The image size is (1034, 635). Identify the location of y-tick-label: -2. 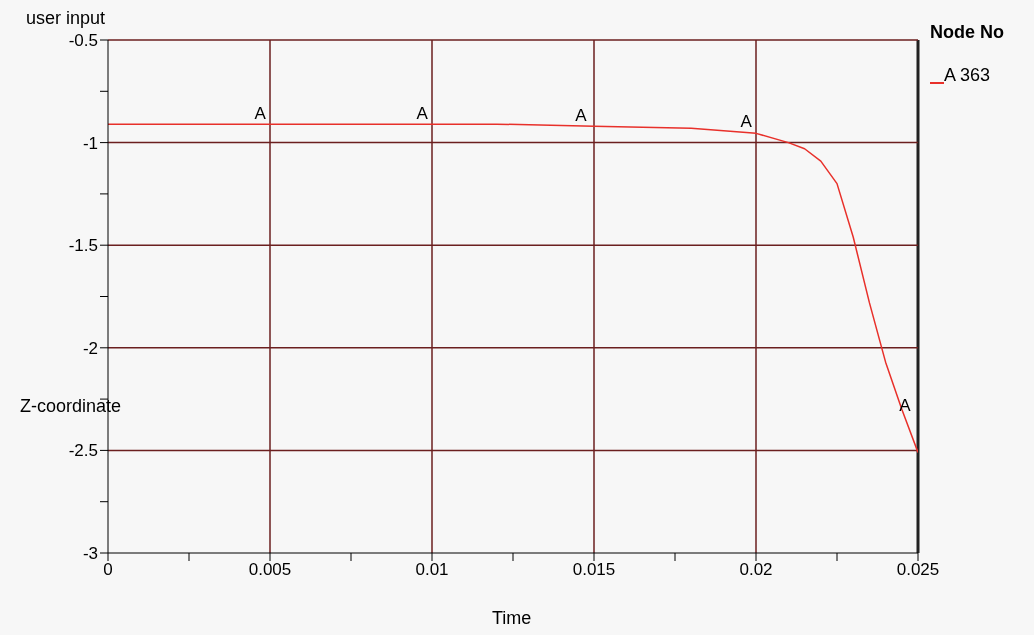
(90, 348).